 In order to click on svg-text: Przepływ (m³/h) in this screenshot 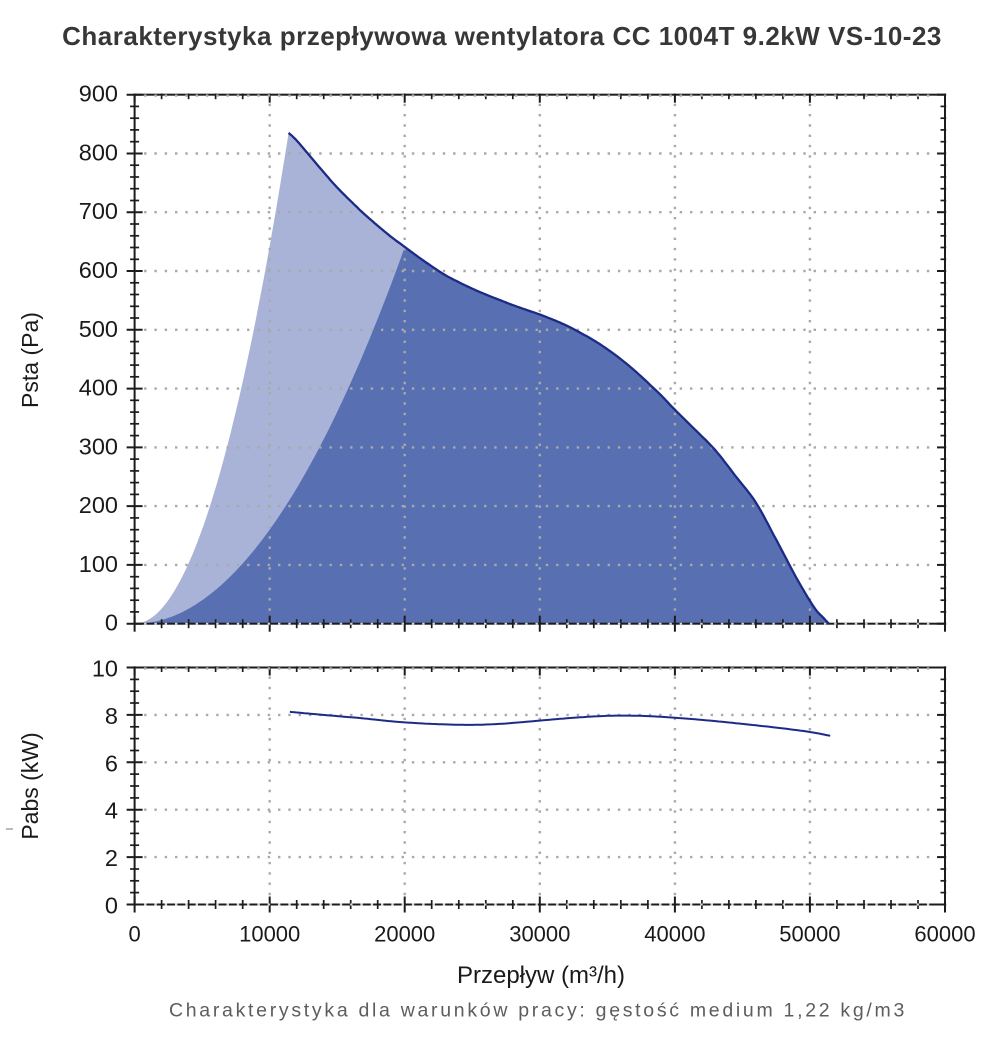, I will do `click(541, 975)`.